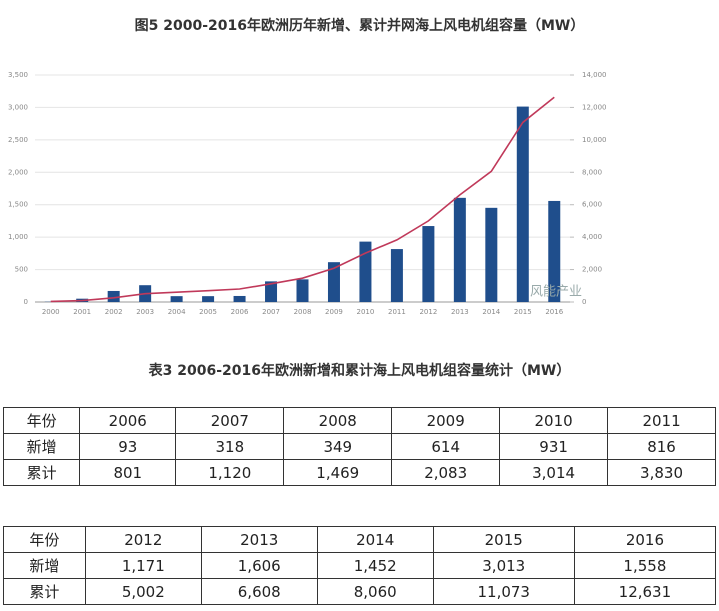 This screenshot has width=719, height=611. Describe the element at coordinates (259, 539) in the screenshot. I see `table-cell: 2013` at that location.